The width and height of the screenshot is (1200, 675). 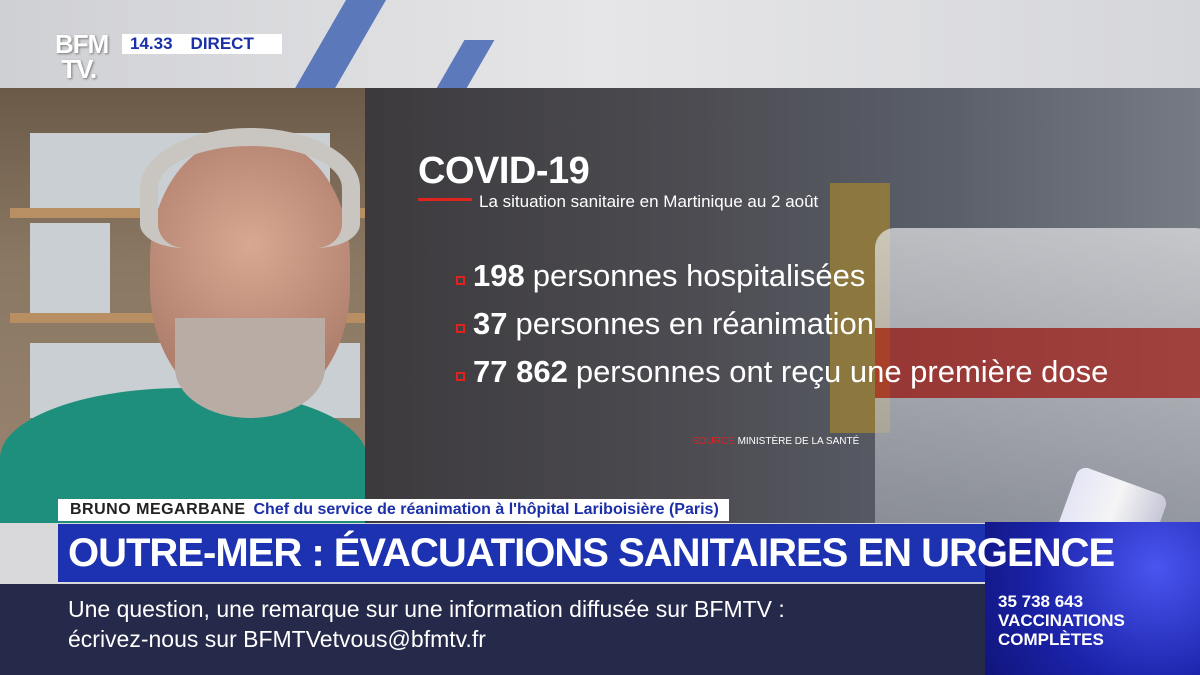 What do you see at coordinates (82, 56) in the screenshot?
I see `bfmtv-logo: BFM TV.` at bounding box center [82, 56].